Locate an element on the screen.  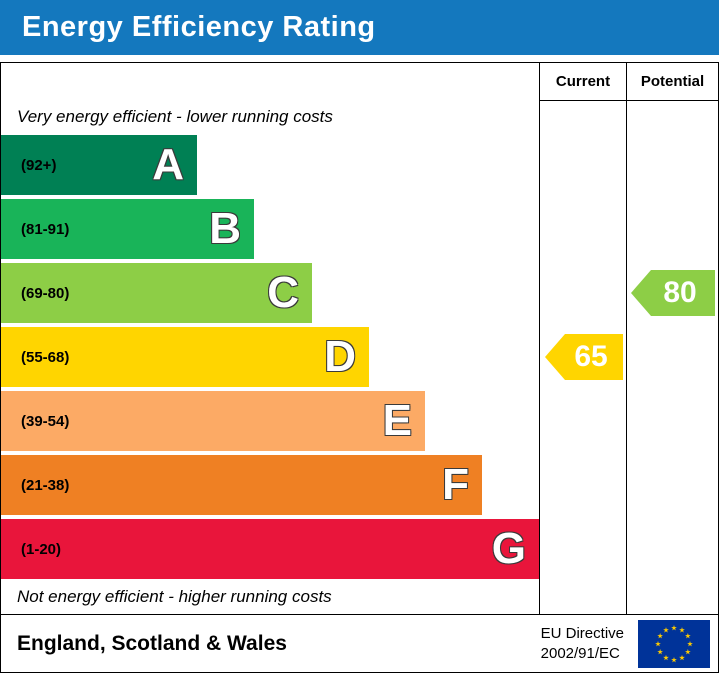
band-bar-e: (39-54) E is located at coordinates (213, 421).